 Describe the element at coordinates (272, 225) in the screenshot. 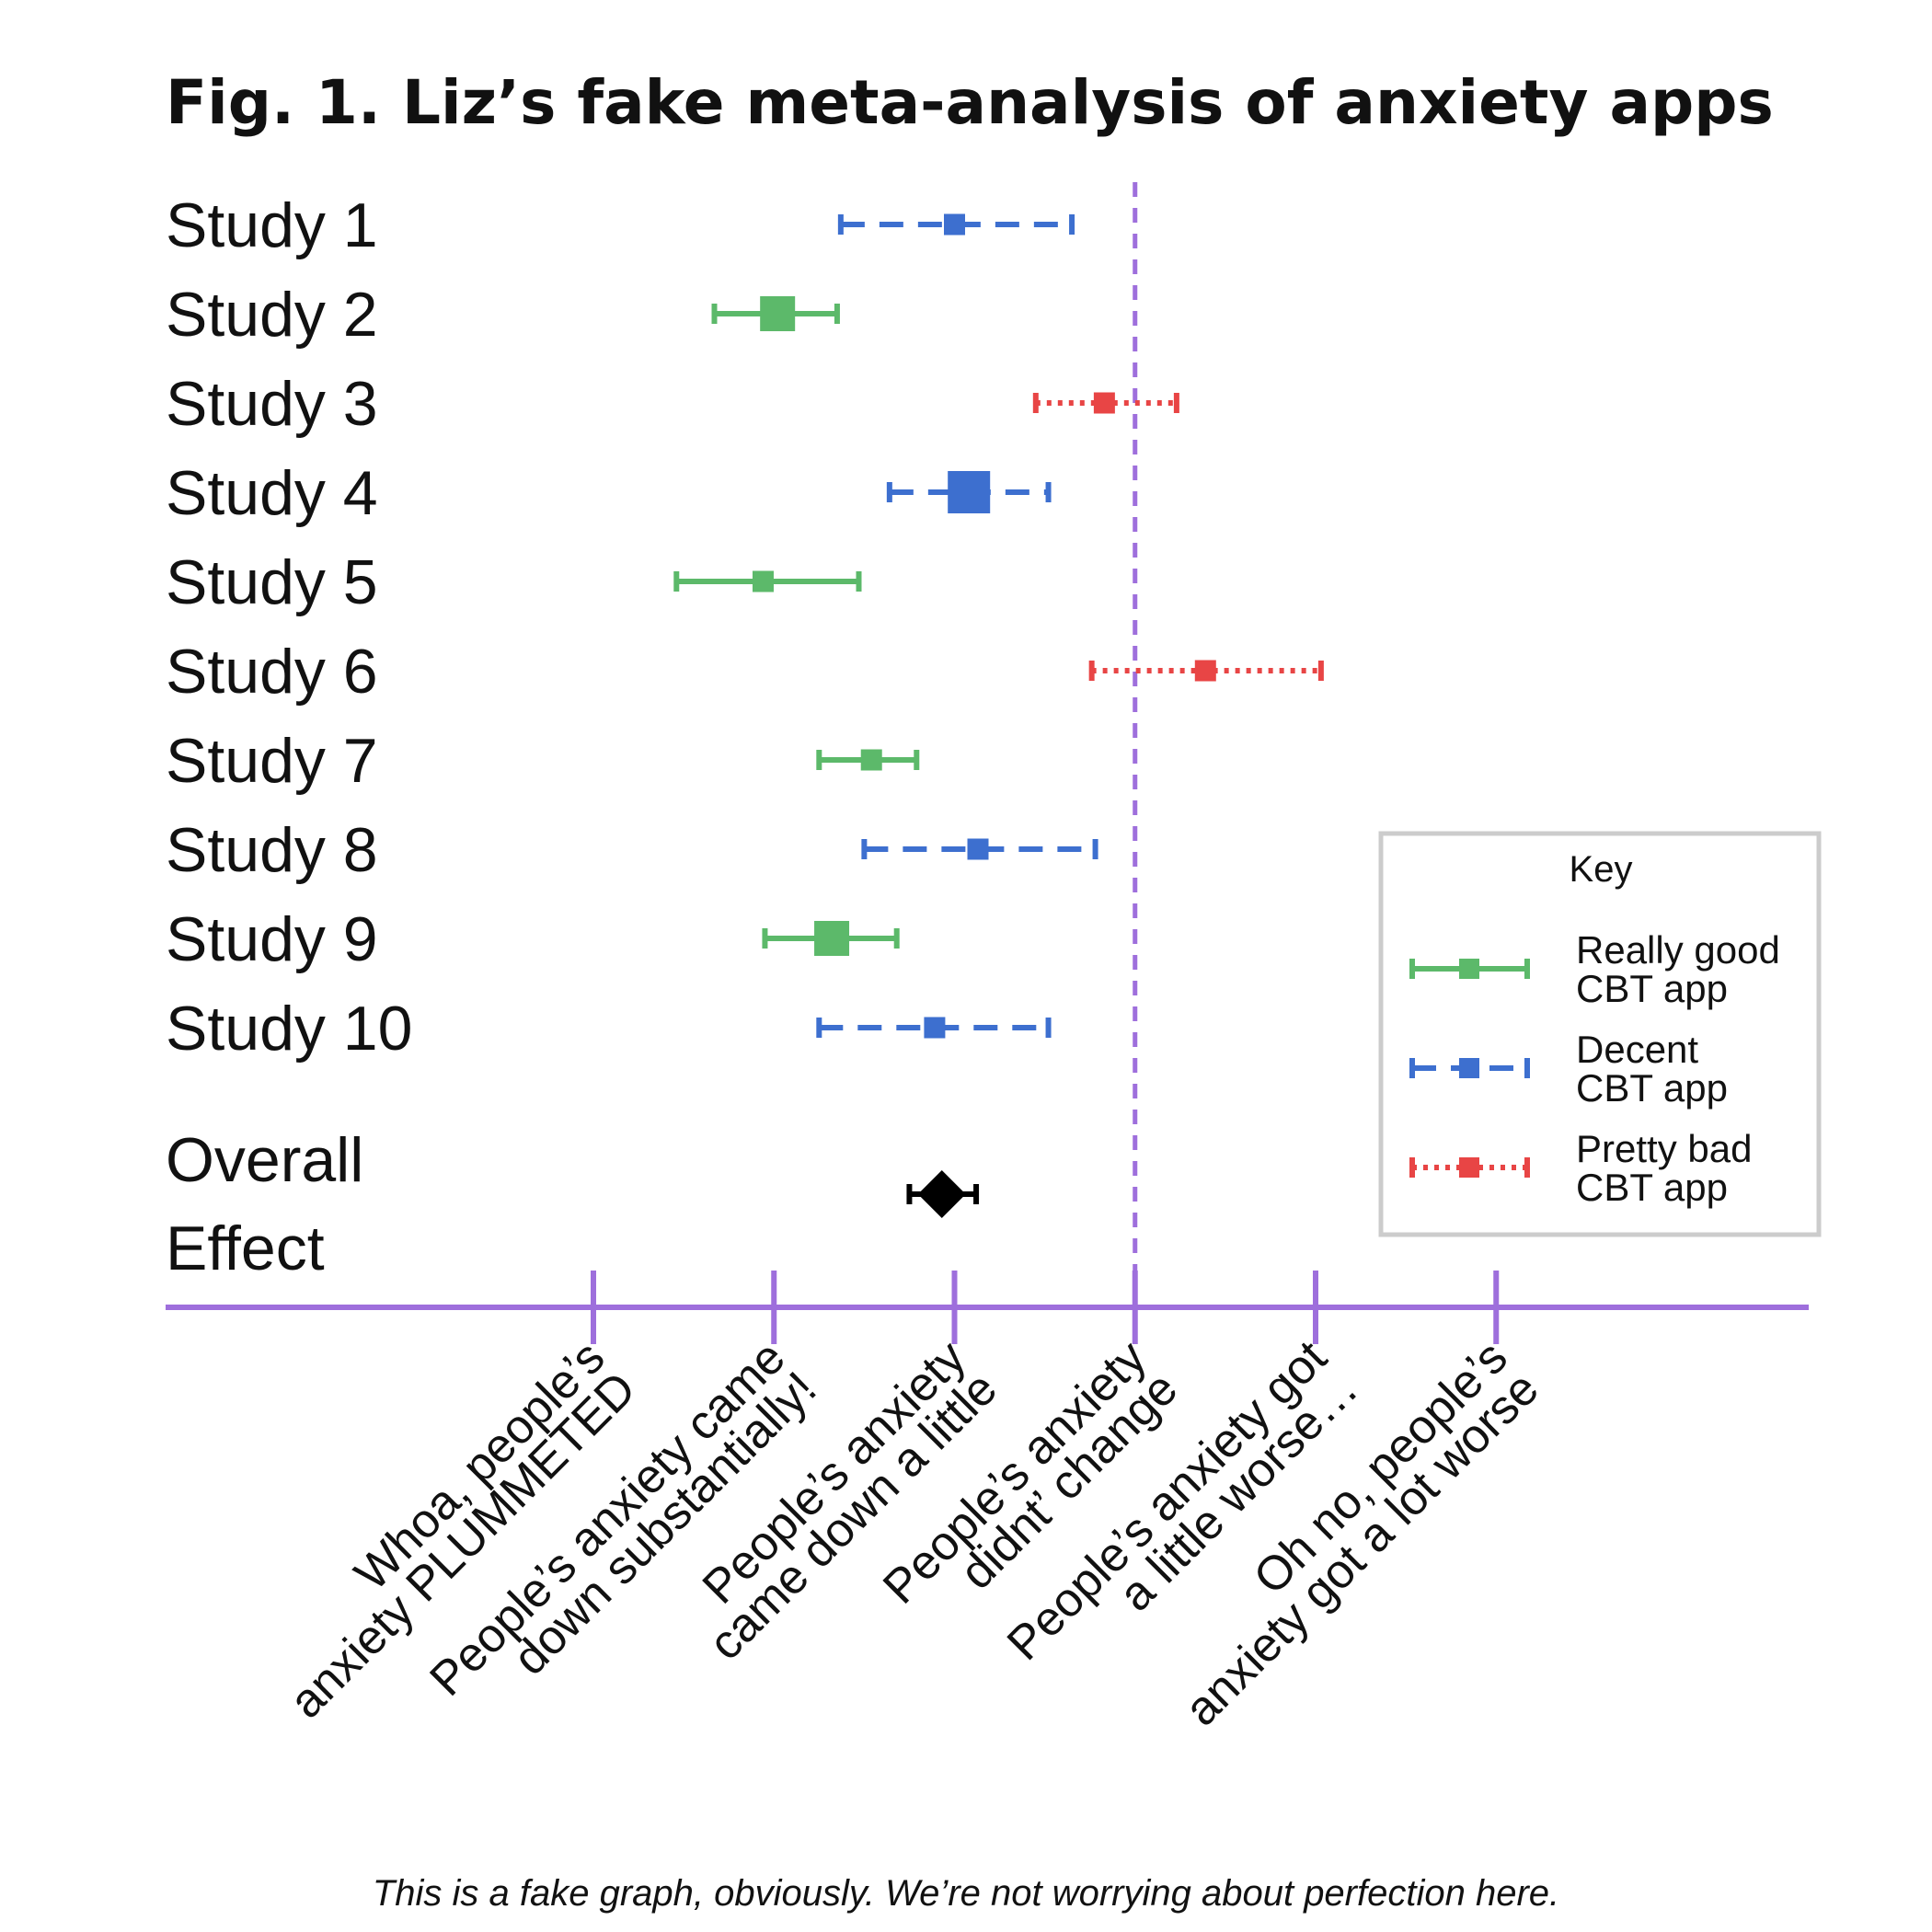

I see `study-label-1: Study 1` at that location.